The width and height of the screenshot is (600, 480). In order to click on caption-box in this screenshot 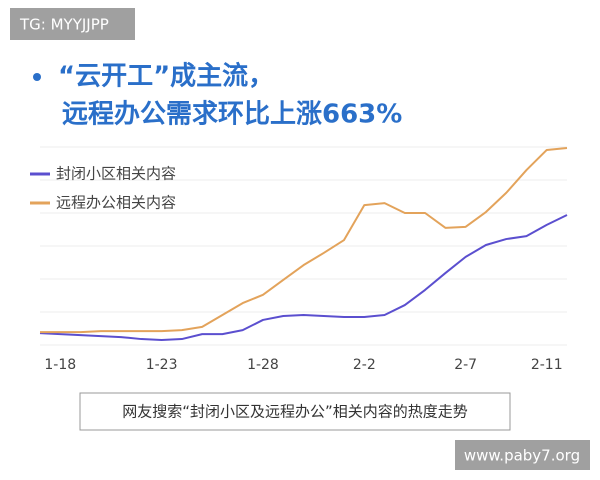, I will do `click(295, 411)`.